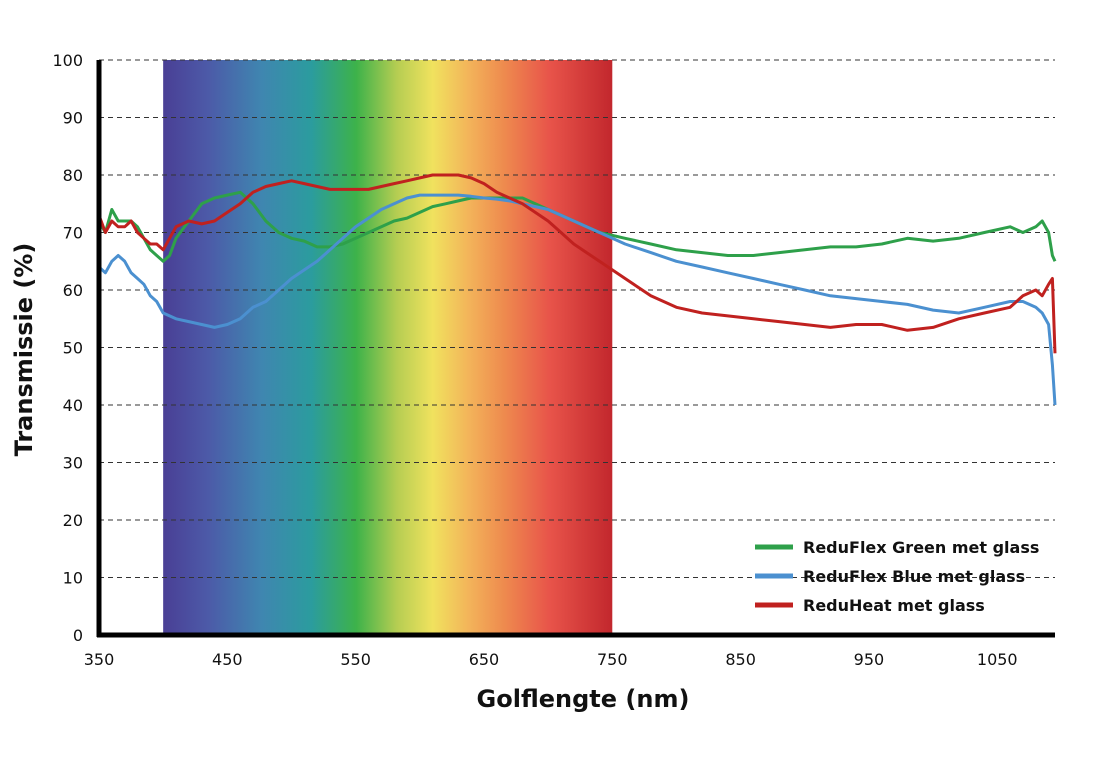 The image size is (1112, 769). Describe the element at coordinates (73, 175) in the screenshot. I see `y-tick-label: 80` at that location.